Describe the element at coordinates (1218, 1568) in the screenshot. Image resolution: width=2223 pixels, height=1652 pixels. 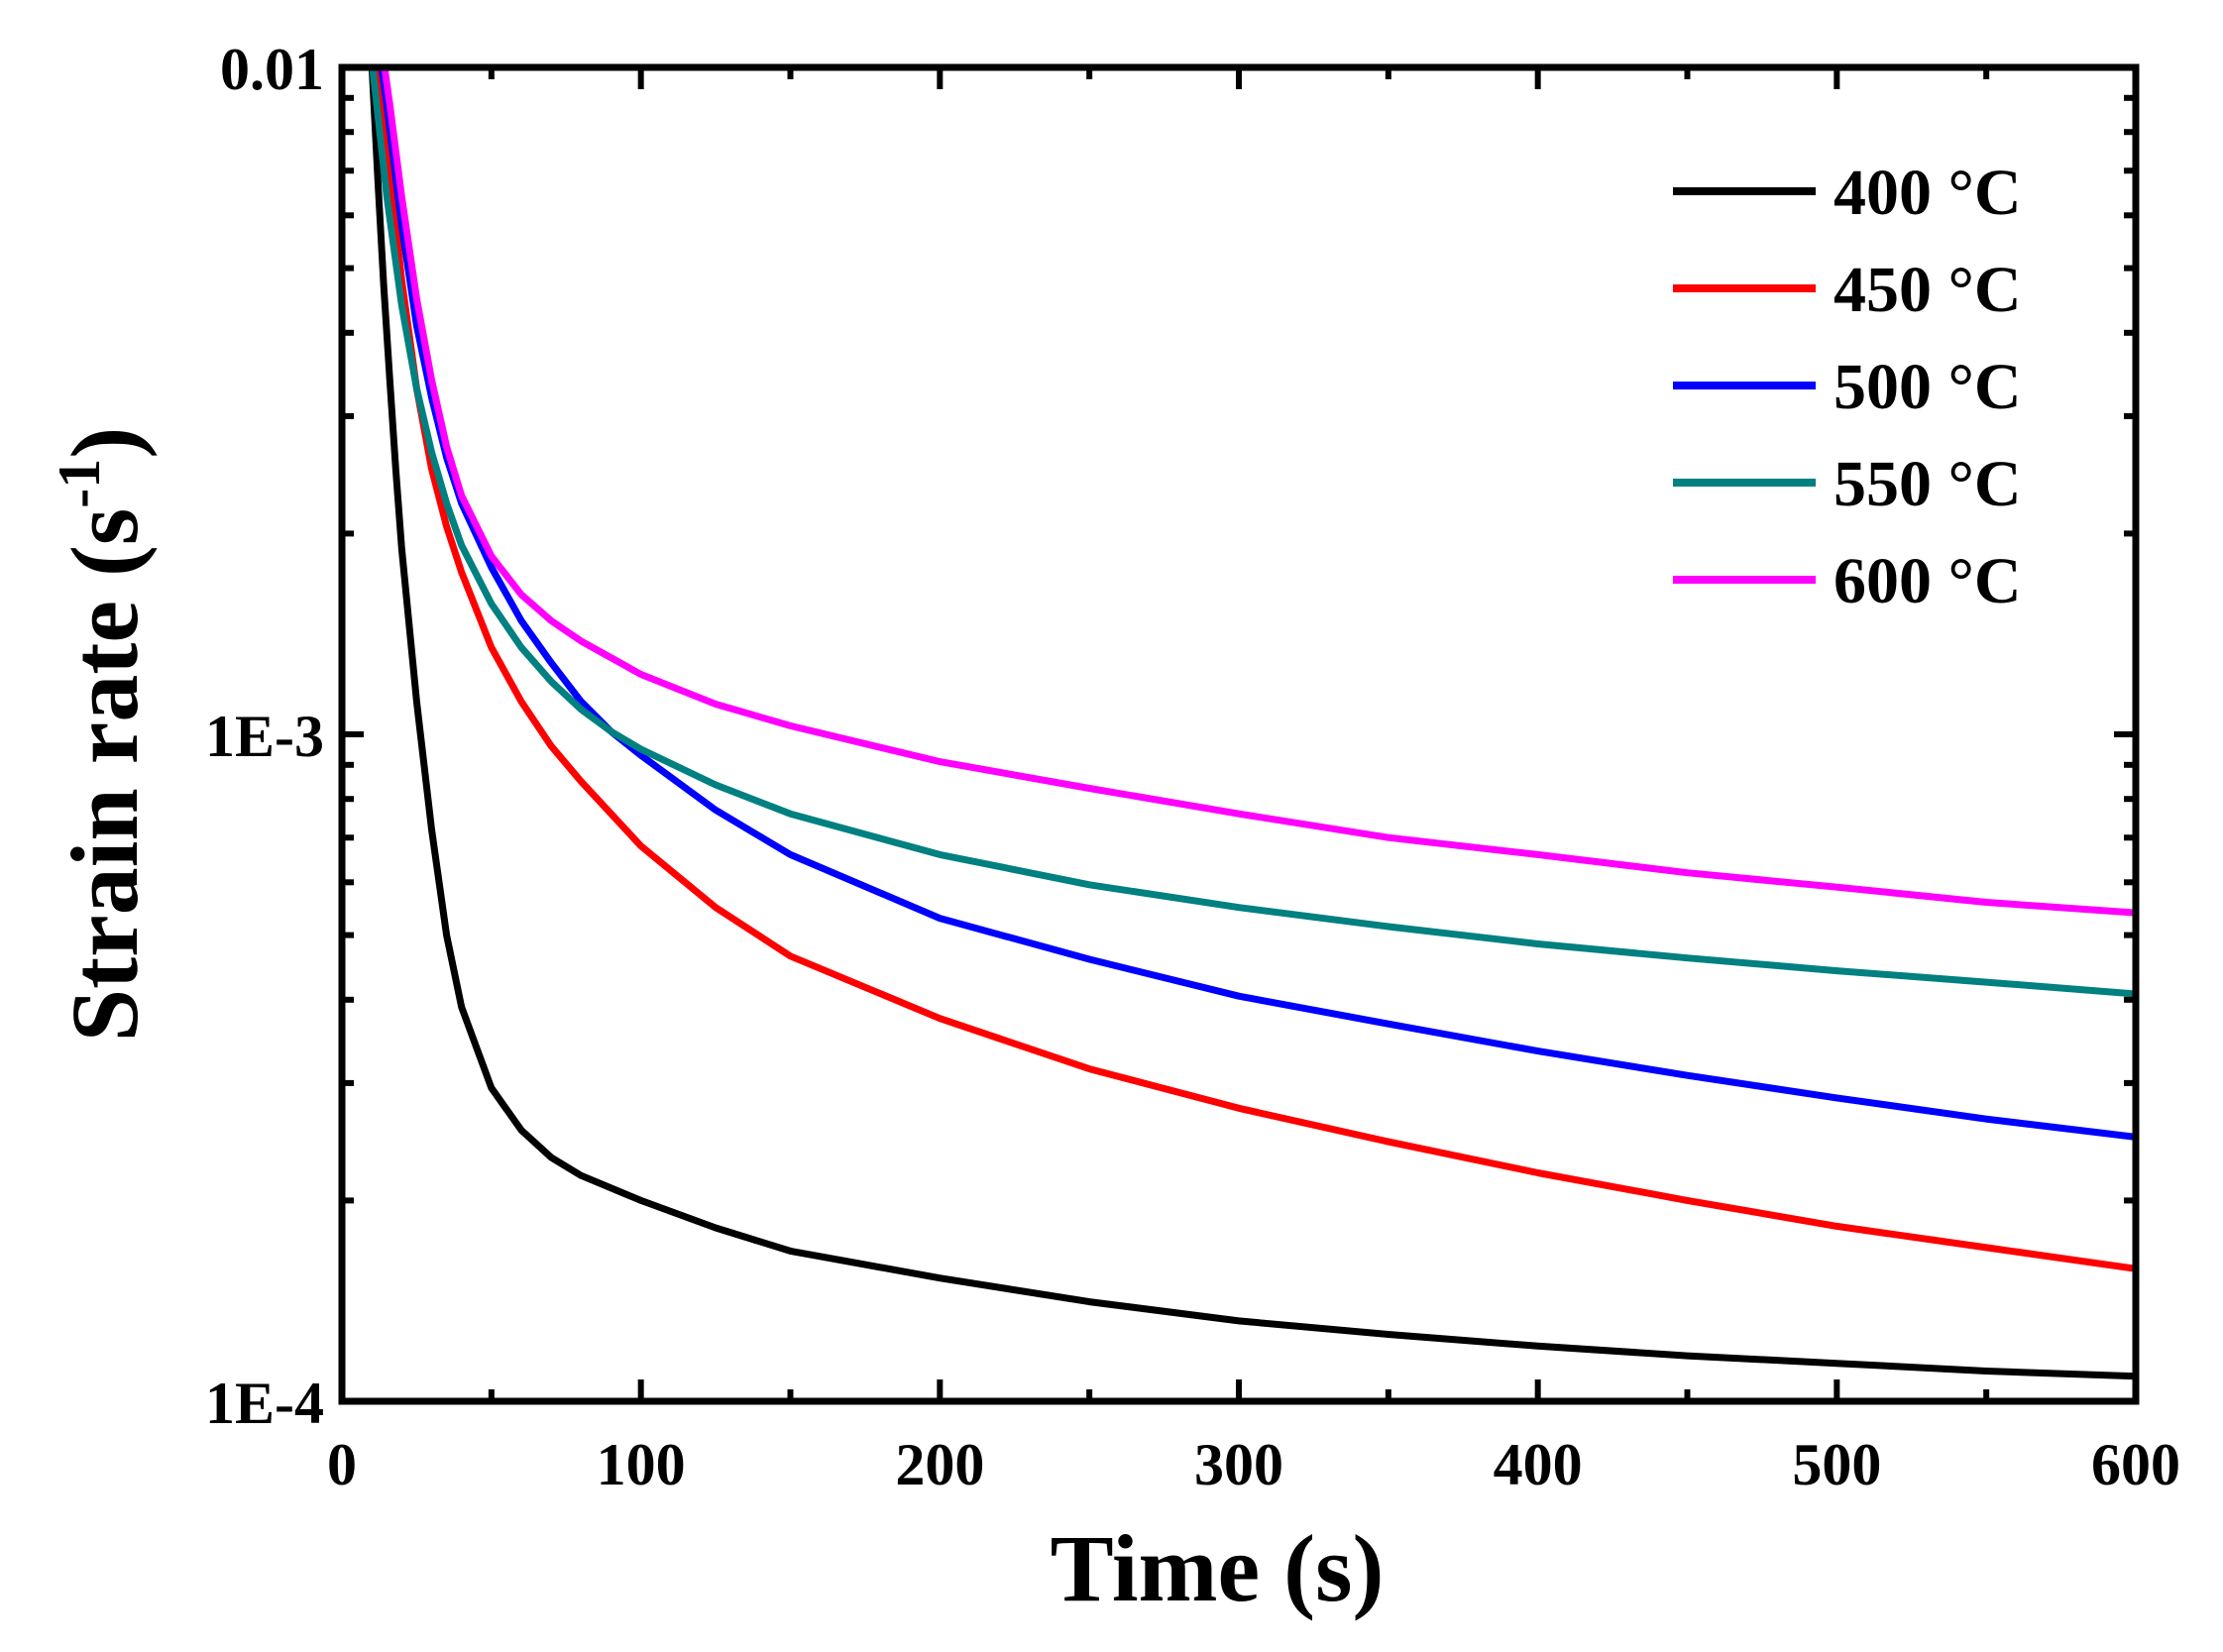
I see `x-axis-title: Time (s)` at that location.